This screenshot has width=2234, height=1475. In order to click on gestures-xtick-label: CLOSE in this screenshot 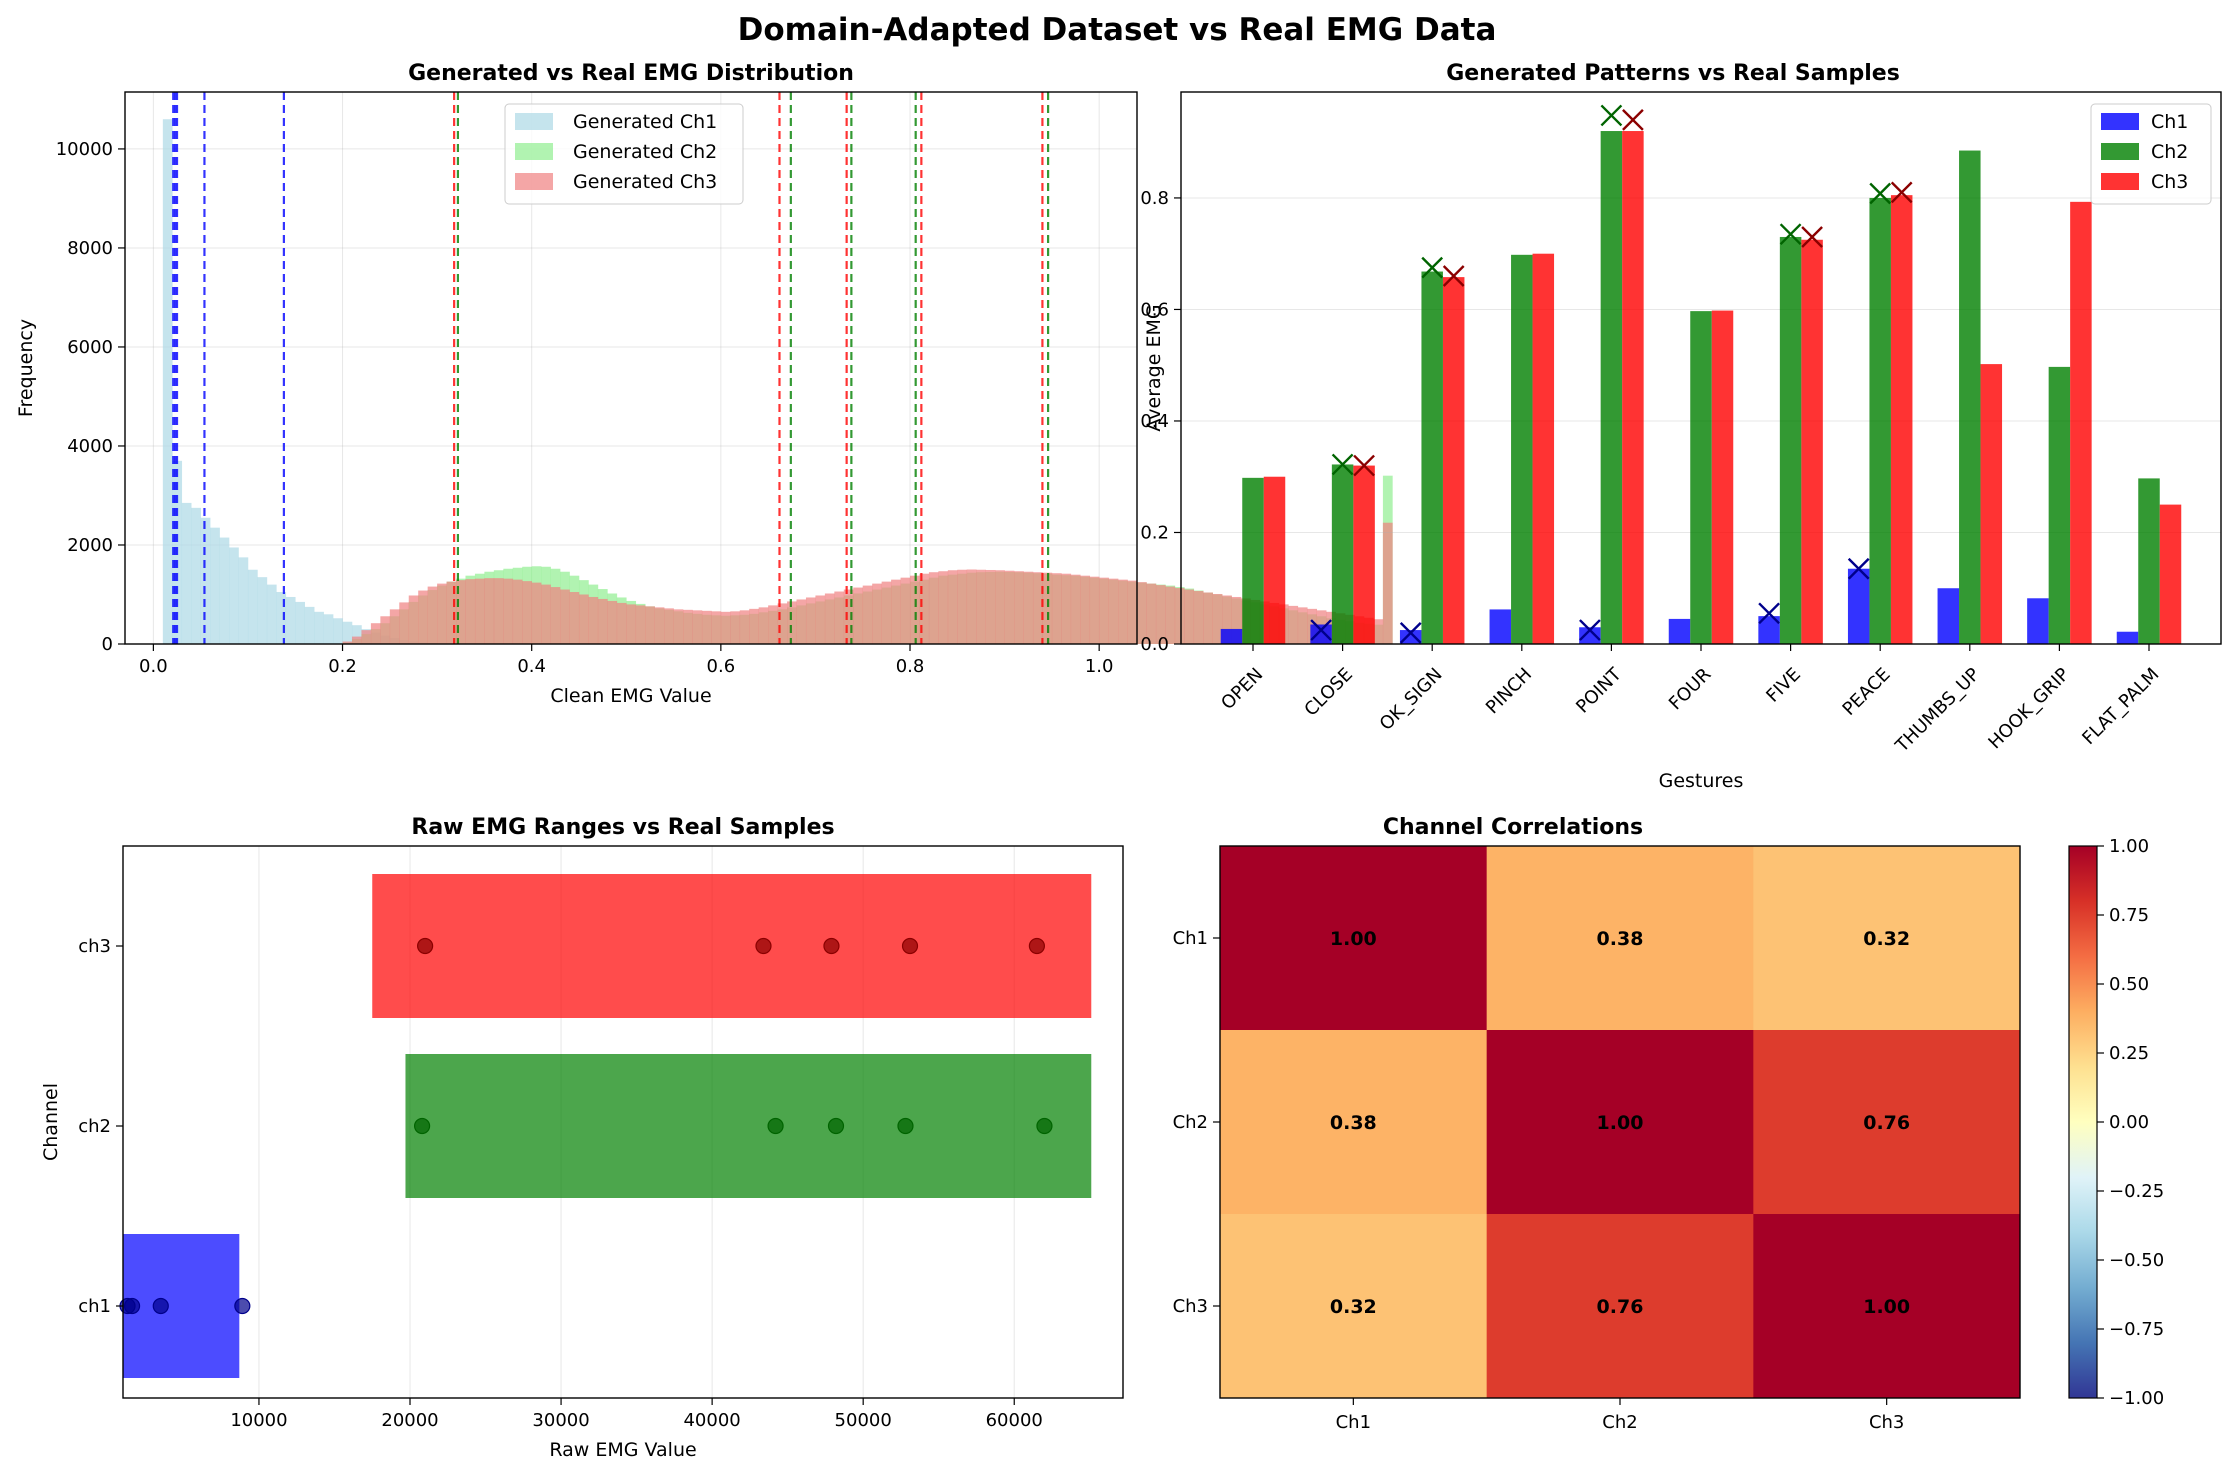, I will do `click(1328, 692)`.